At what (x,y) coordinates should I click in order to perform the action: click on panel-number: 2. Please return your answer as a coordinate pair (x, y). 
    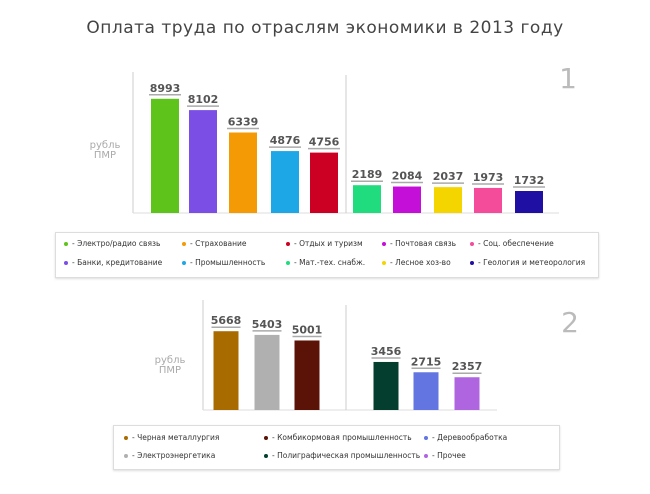
    Looking at the image, I should click on (570, 322).